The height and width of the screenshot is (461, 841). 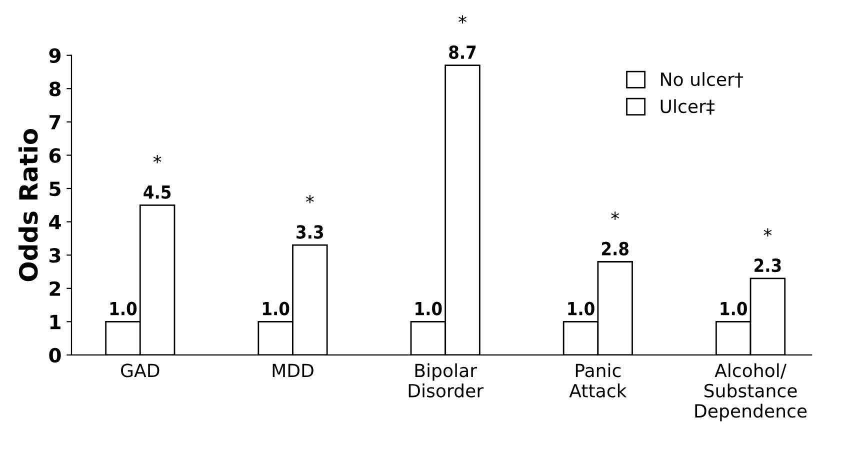 What do you see at coordinates (28, 205) in the screenshot?
I see `y-axis-title: Odds Ratio` at bounding box center [28, 205].